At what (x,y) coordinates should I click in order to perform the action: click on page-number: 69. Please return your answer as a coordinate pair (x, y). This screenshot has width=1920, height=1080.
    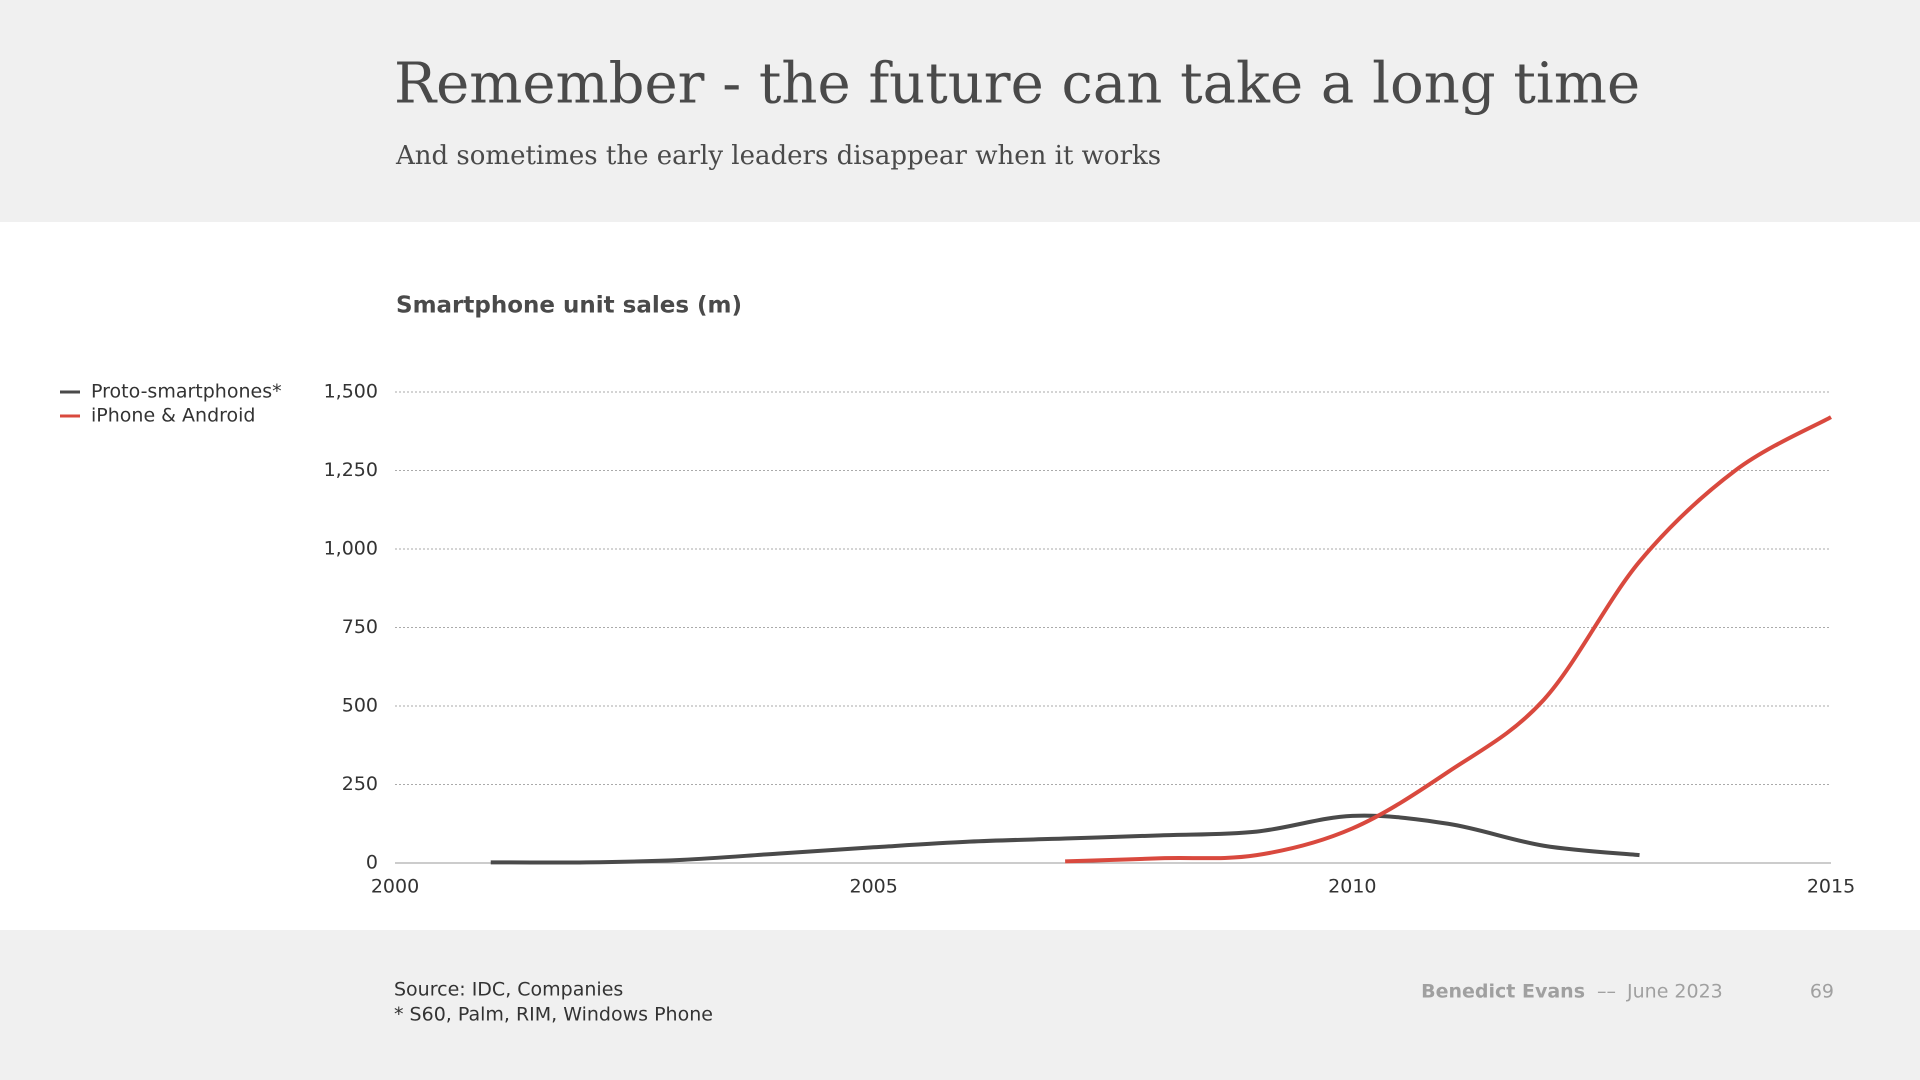
    Looking at the image, I should click on (1822, 992).